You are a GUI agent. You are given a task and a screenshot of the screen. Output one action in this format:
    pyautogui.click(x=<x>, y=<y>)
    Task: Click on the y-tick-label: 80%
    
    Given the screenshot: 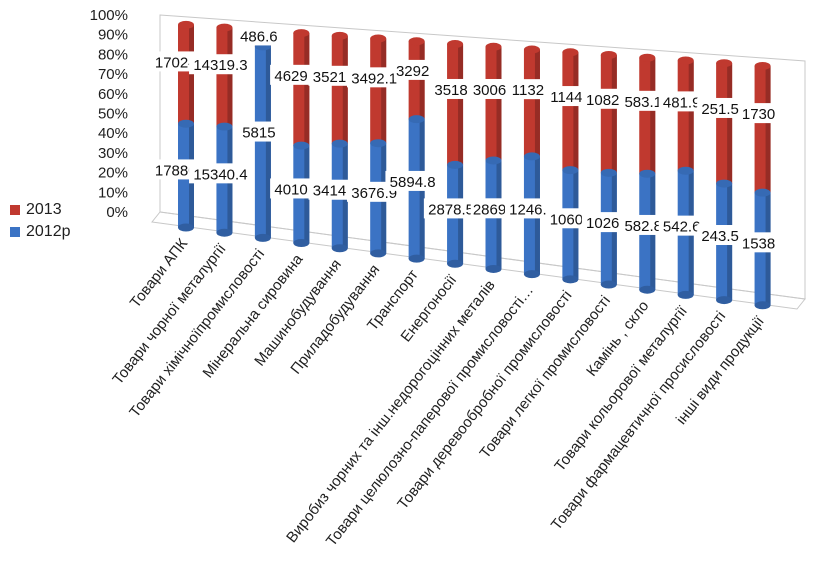 What is the action you would take?
    pyautogui.click(x=113, y=54)
    